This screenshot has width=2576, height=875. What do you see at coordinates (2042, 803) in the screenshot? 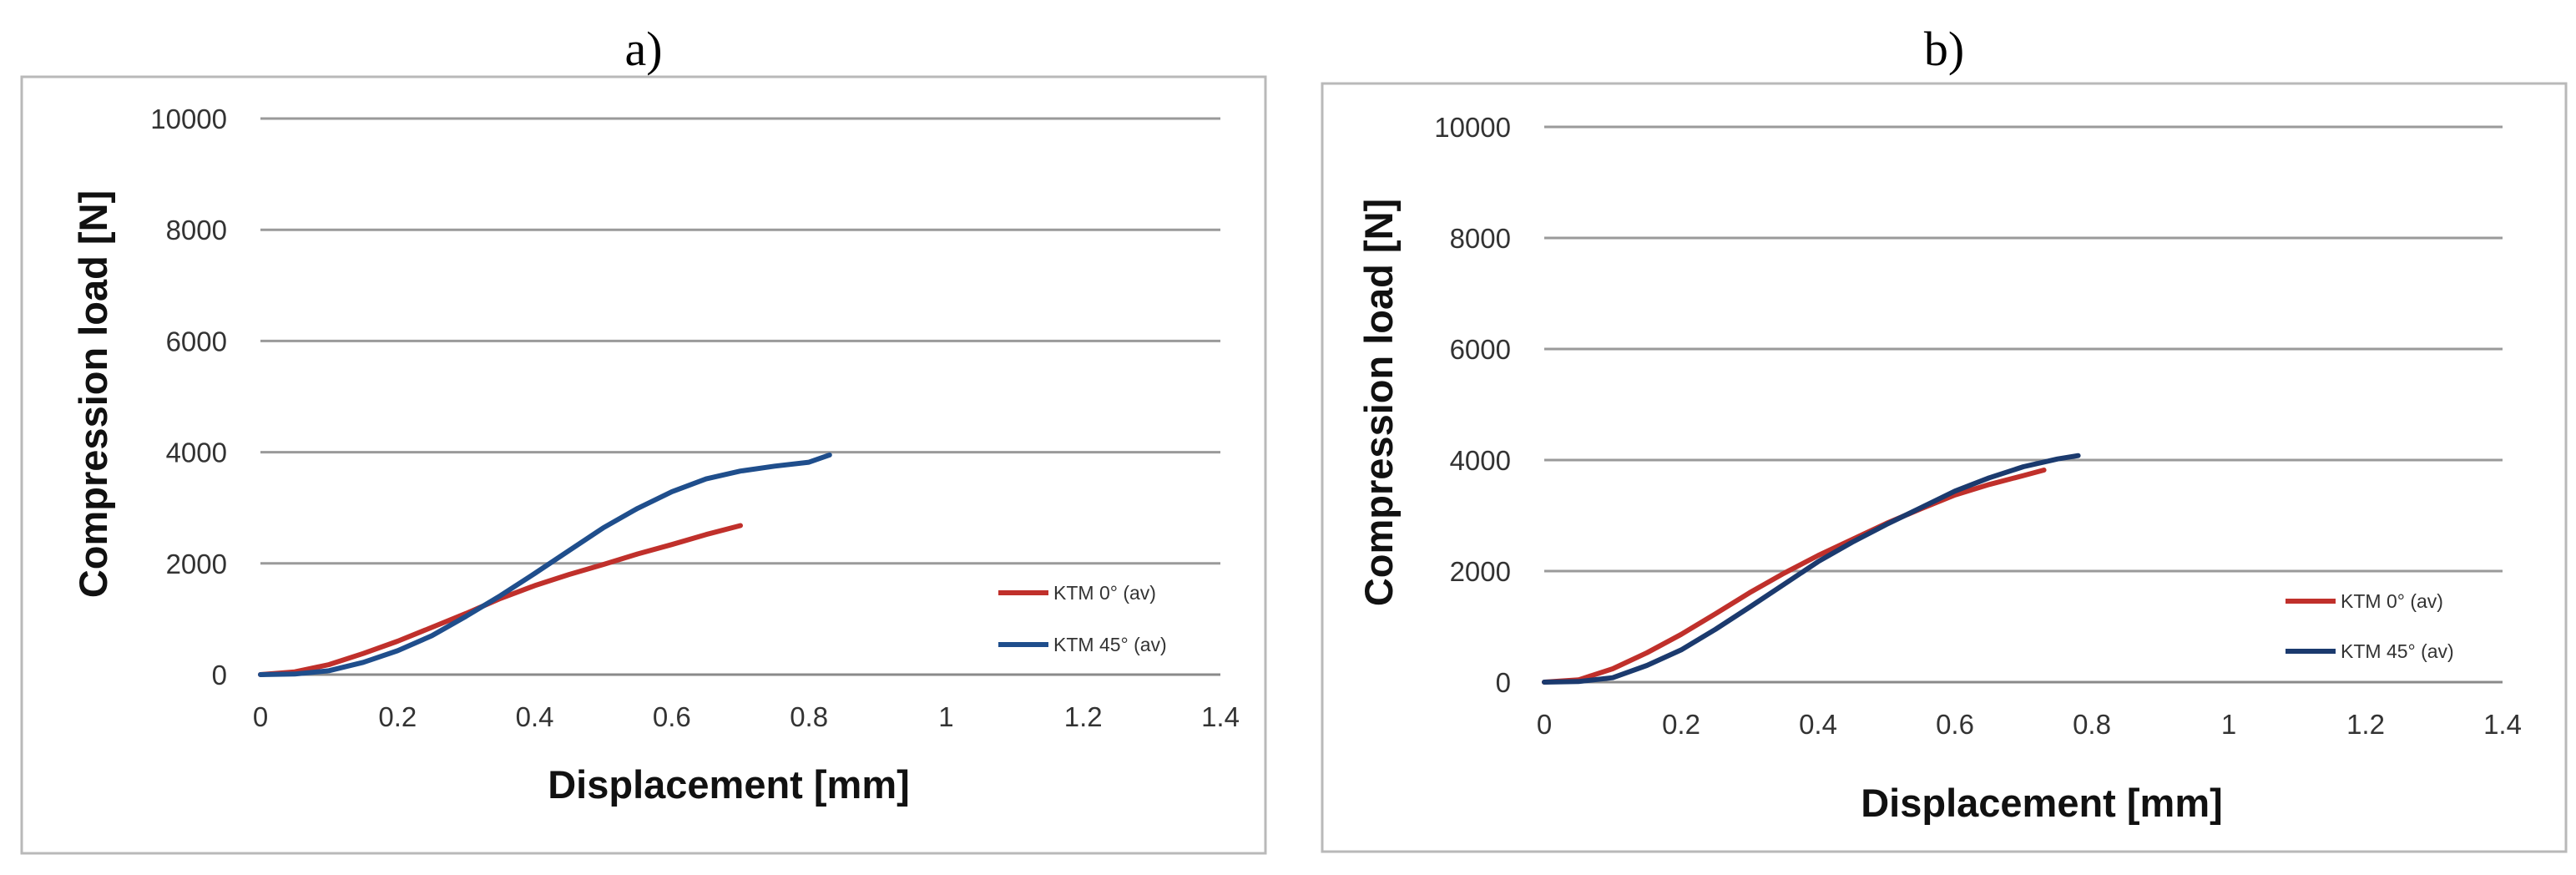
I see `panel-b-x-axis-title: Displacement [mm]` at bounding box center [2042, 803].